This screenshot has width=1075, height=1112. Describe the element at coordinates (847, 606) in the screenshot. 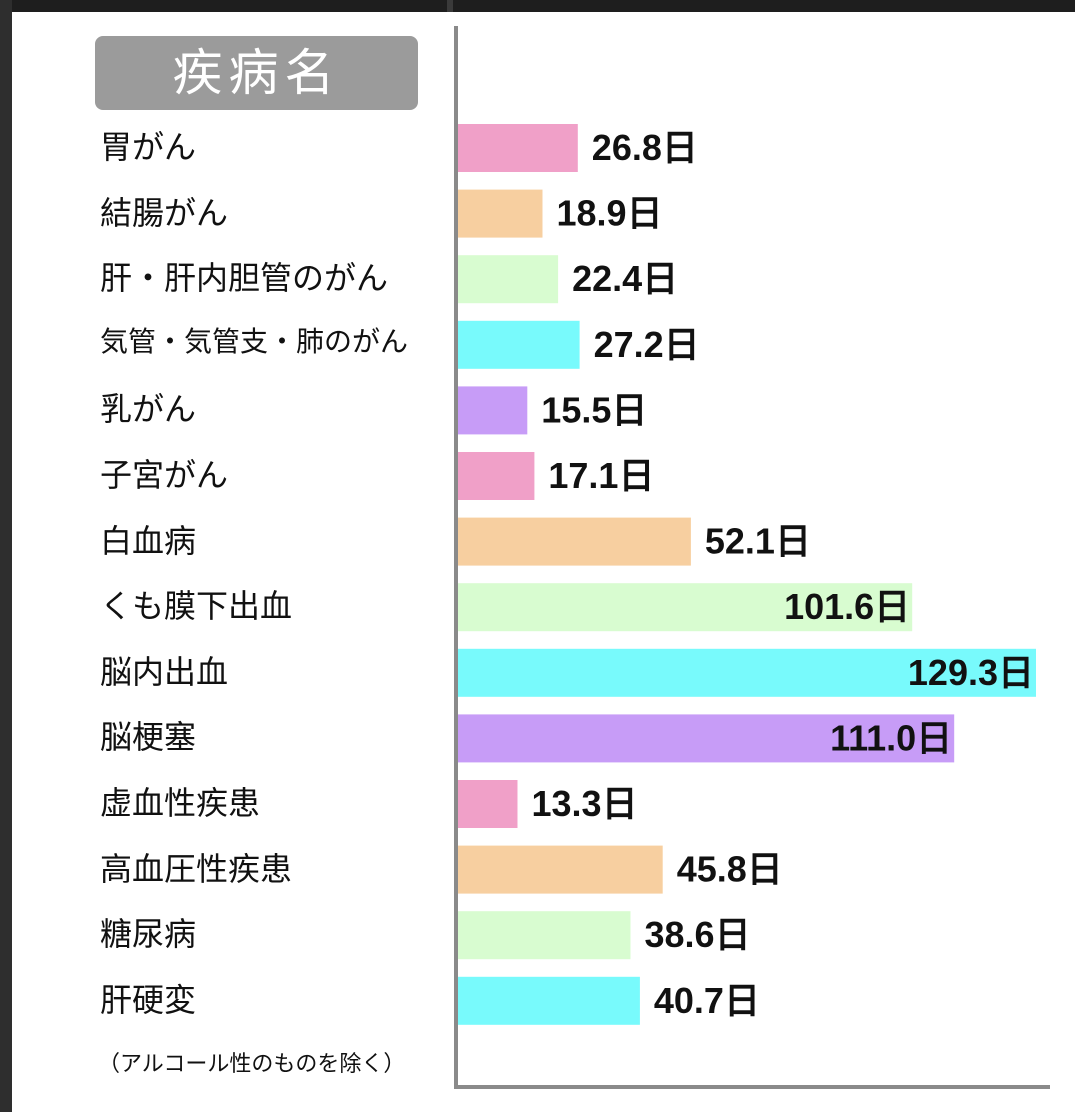

I see `value-label-7: 101.6日` at that location.